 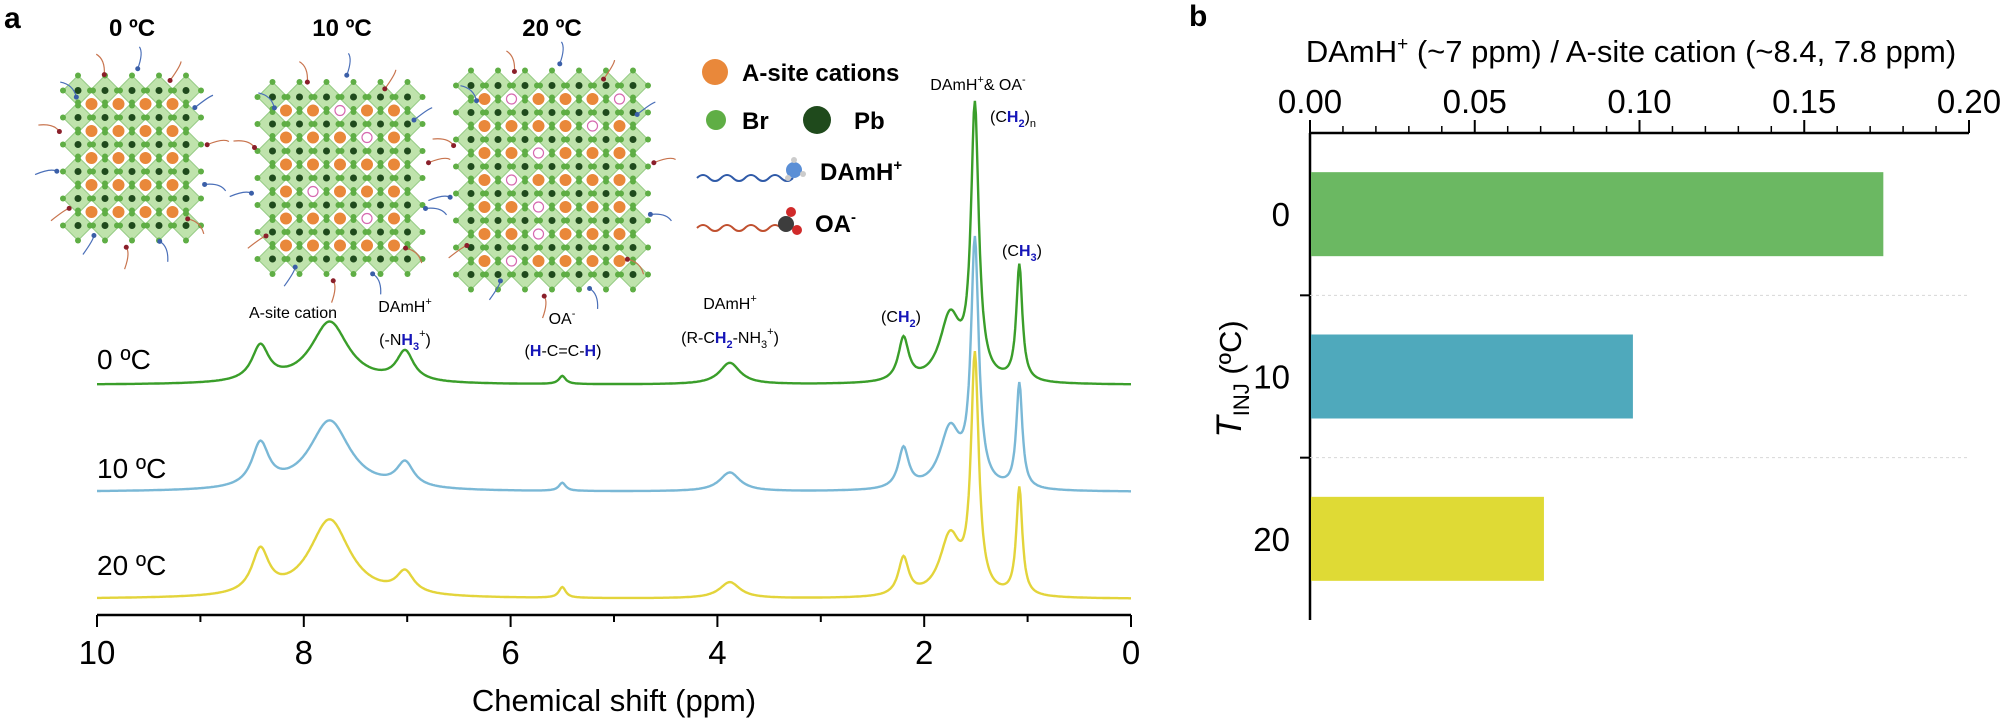 What do you see at coordinates (730, 303) in the screenshot?
I see `annotation-damh-2: DAmH+` at bounding box center [730, 303].